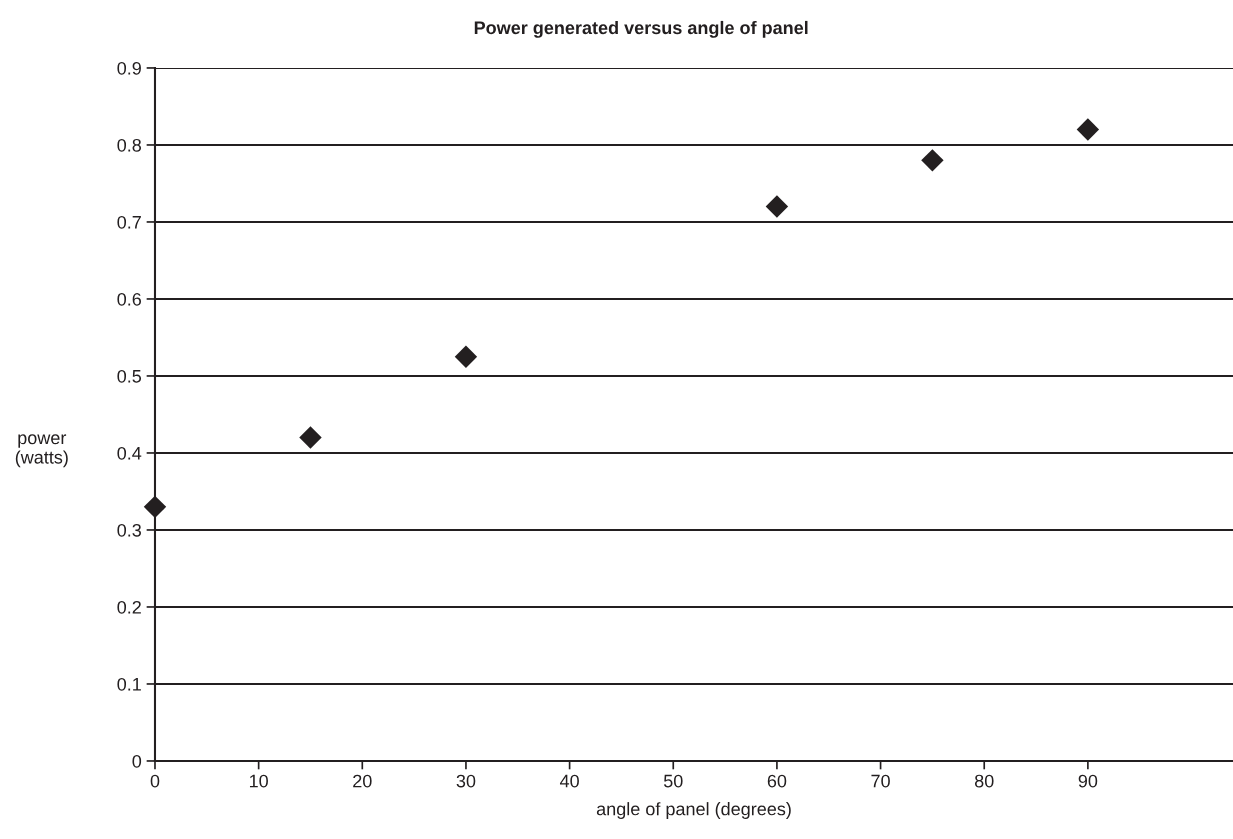  Describe the element at coordinates (693, 810) in the screenshot. I see `x-axis-title: angle of panel (degrees)` at that location.